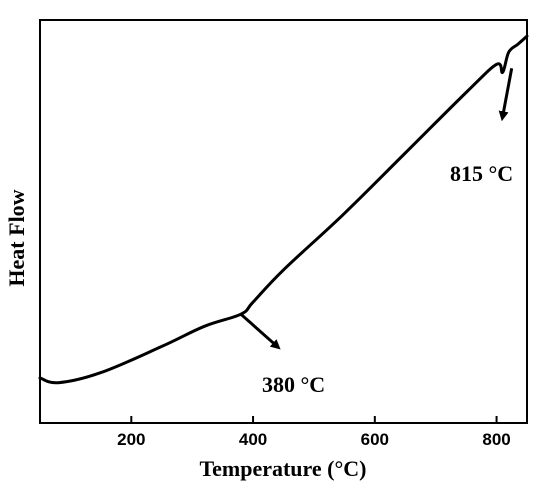 The width and height of the screenshot is (550, 490). I want to click on x-axis-title: Temperature (°C), so click(282, 468).